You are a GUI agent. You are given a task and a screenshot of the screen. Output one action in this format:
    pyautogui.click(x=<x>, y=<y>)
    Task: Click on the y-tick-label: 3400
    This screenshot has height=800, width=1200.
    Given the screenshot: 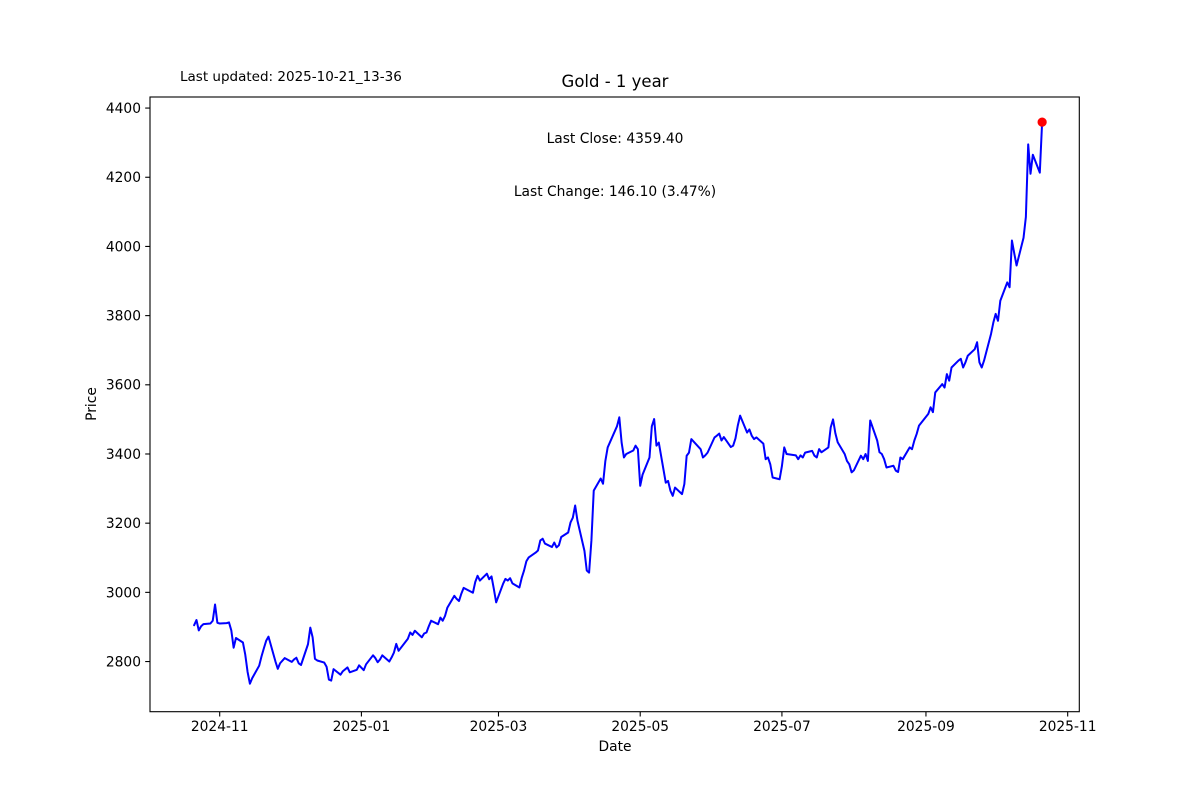 What is the action you would take?
    pyautogui.click(x=123, y=455)
    